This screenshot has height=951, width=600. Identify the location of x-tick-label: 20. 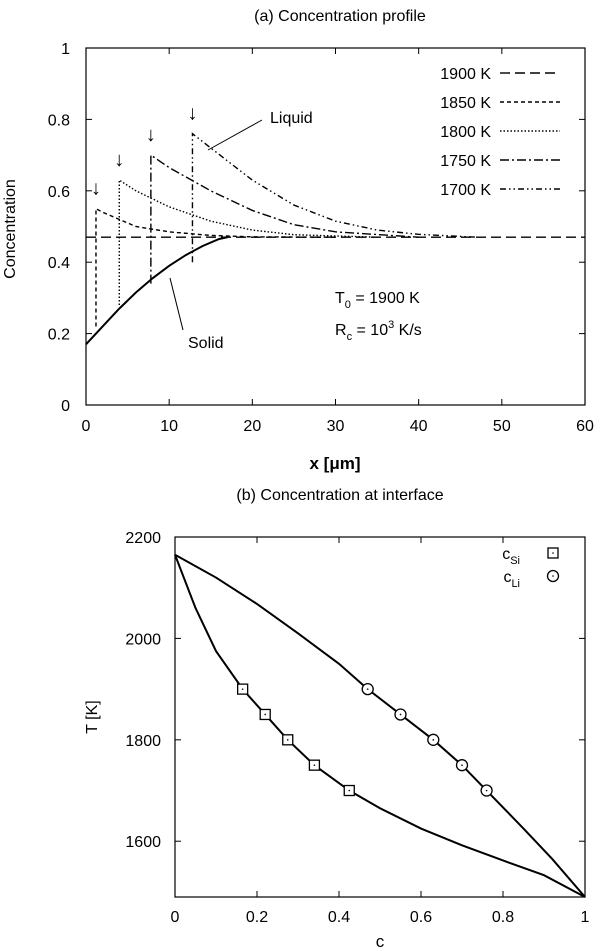
(252, 426).